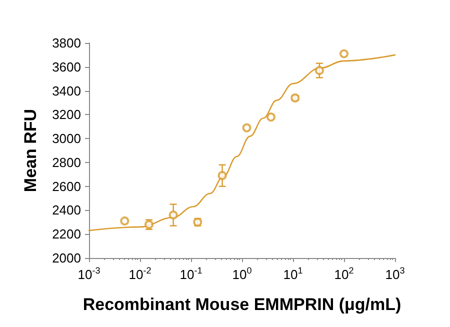  Describe the element at coordinates (66, 43) in the screenshot. I see `y-tick-label: 3800` at that location.